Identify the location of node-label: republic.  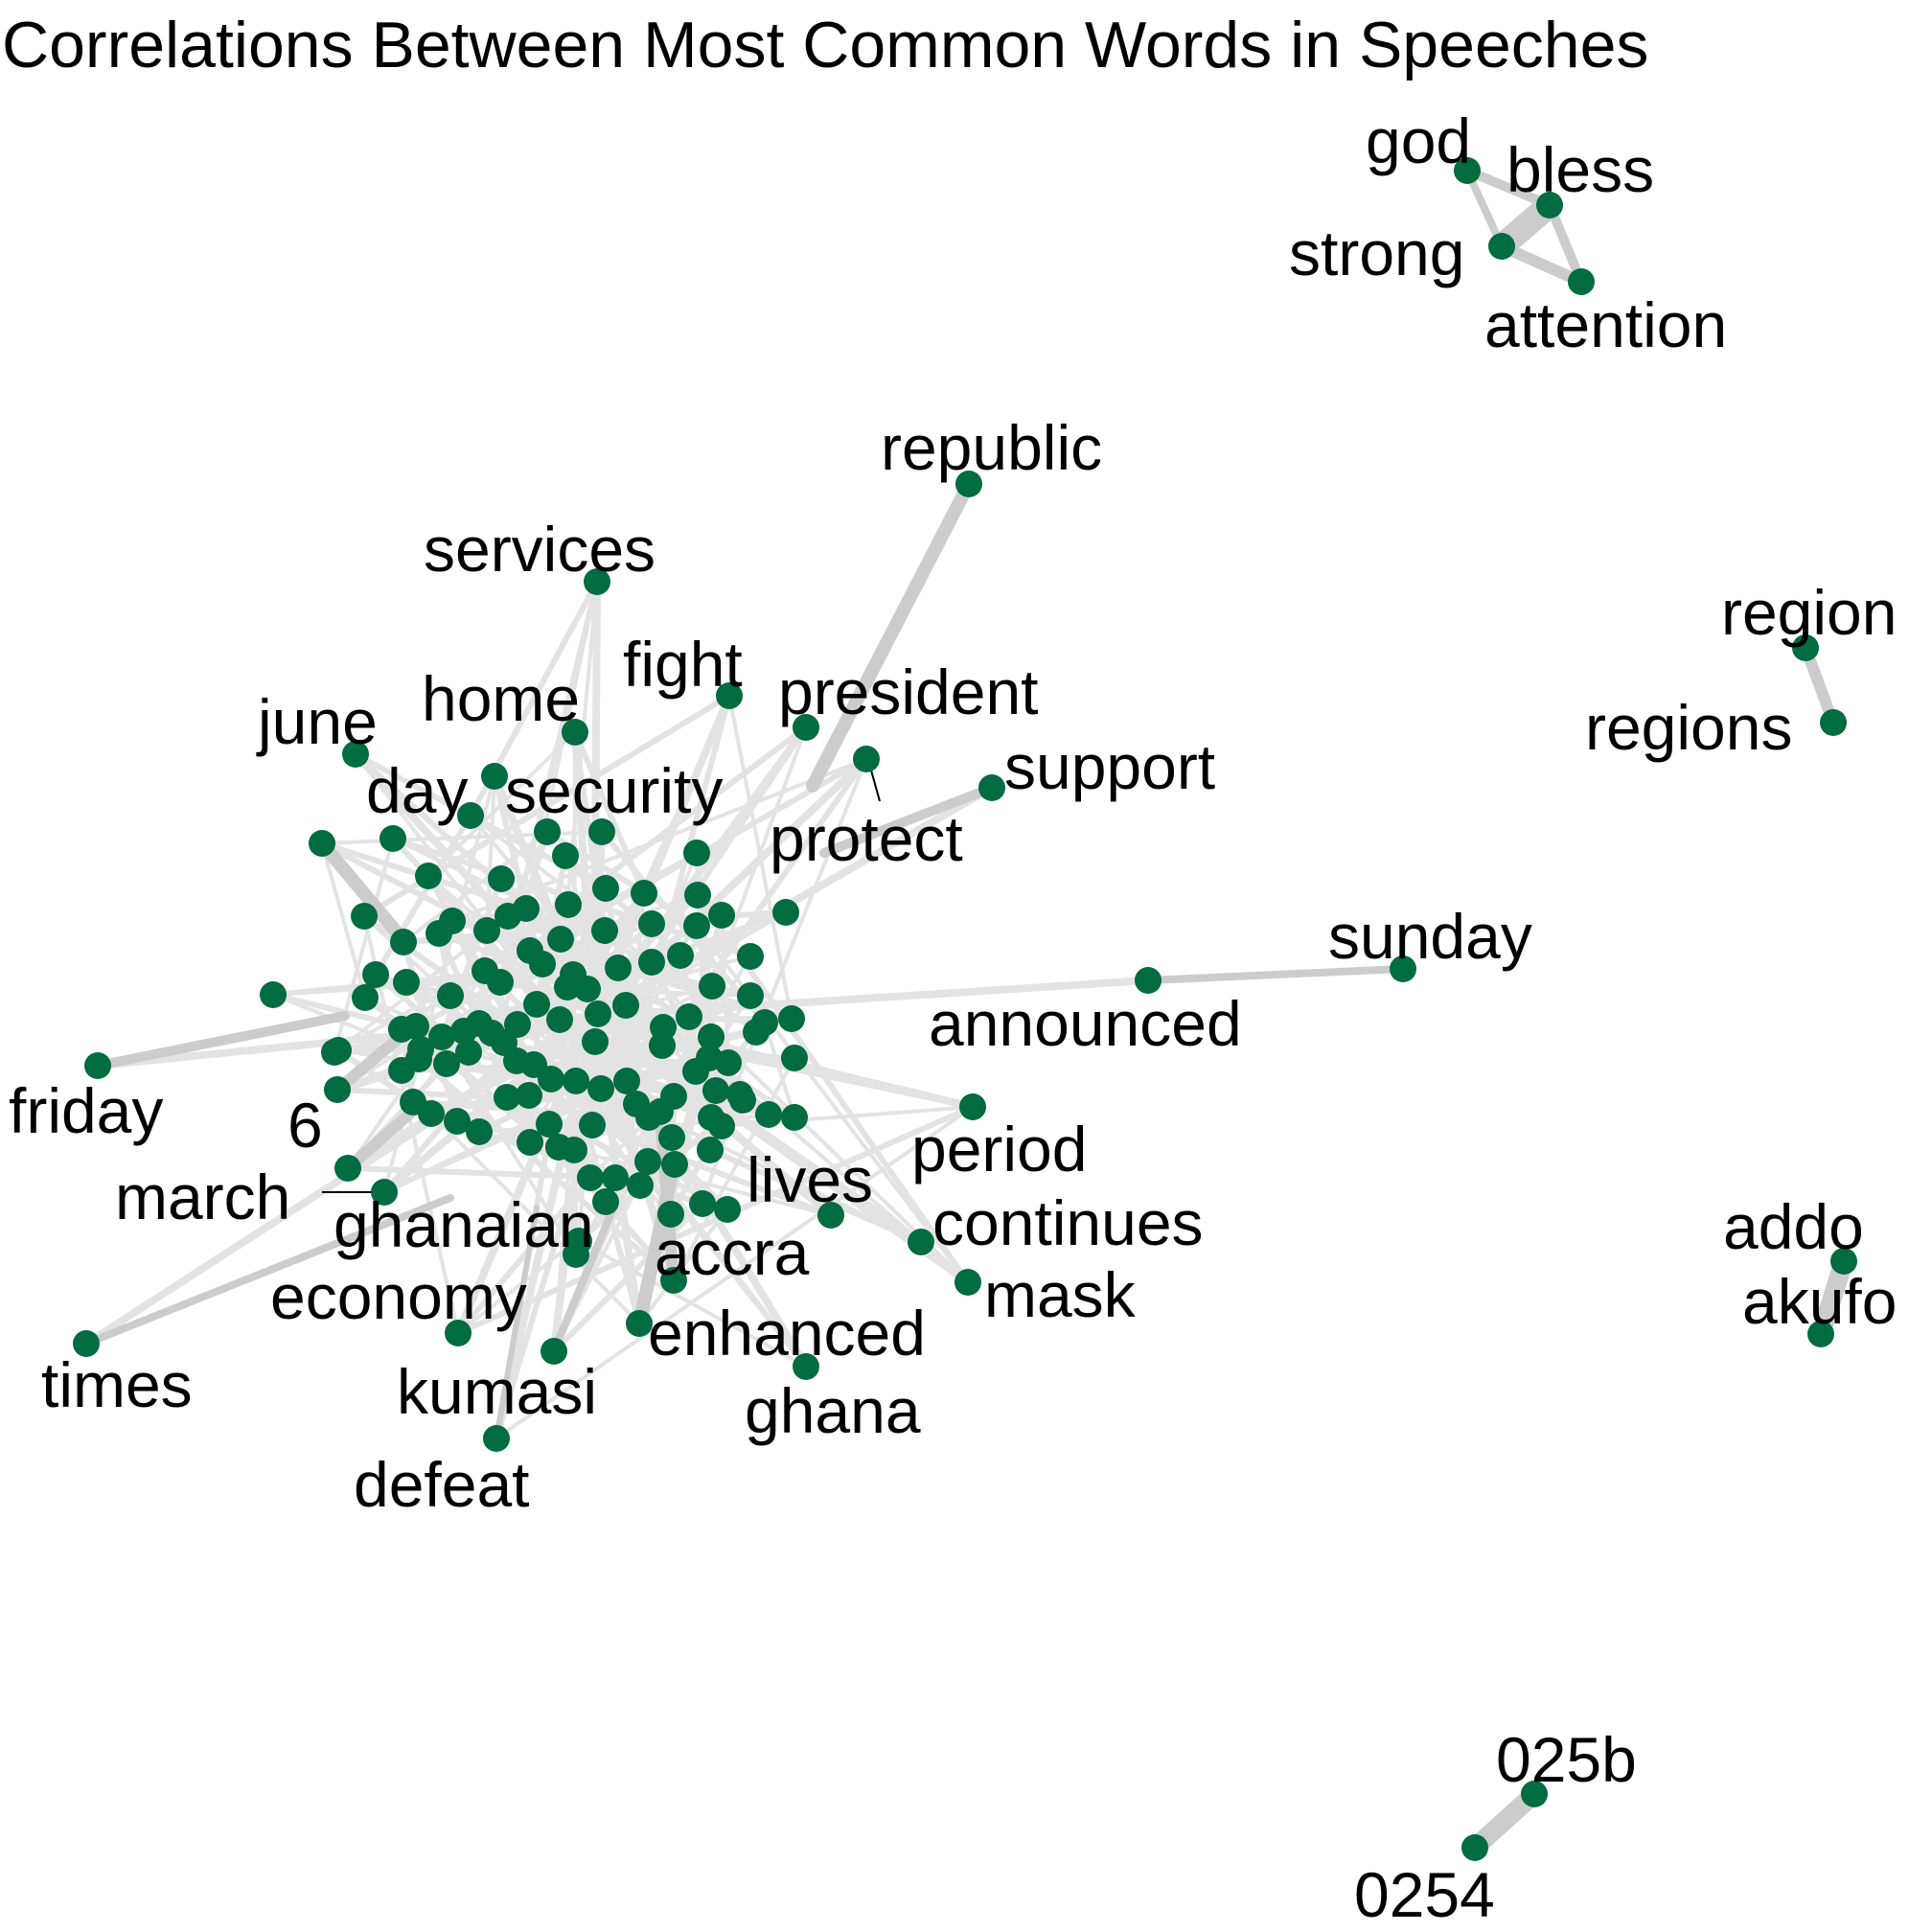
(992, 447).